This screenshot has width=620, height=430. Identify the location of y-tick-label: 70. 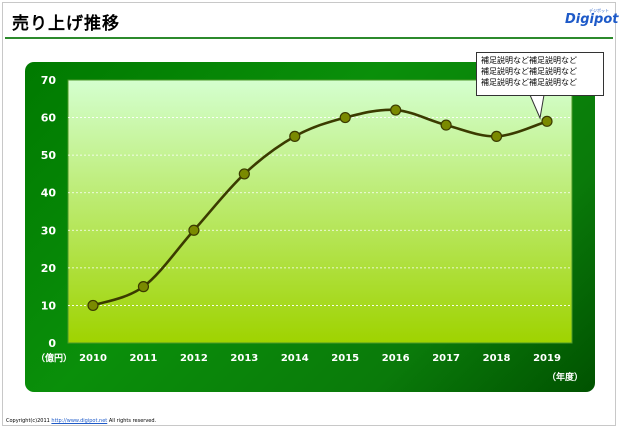
(49, 80).